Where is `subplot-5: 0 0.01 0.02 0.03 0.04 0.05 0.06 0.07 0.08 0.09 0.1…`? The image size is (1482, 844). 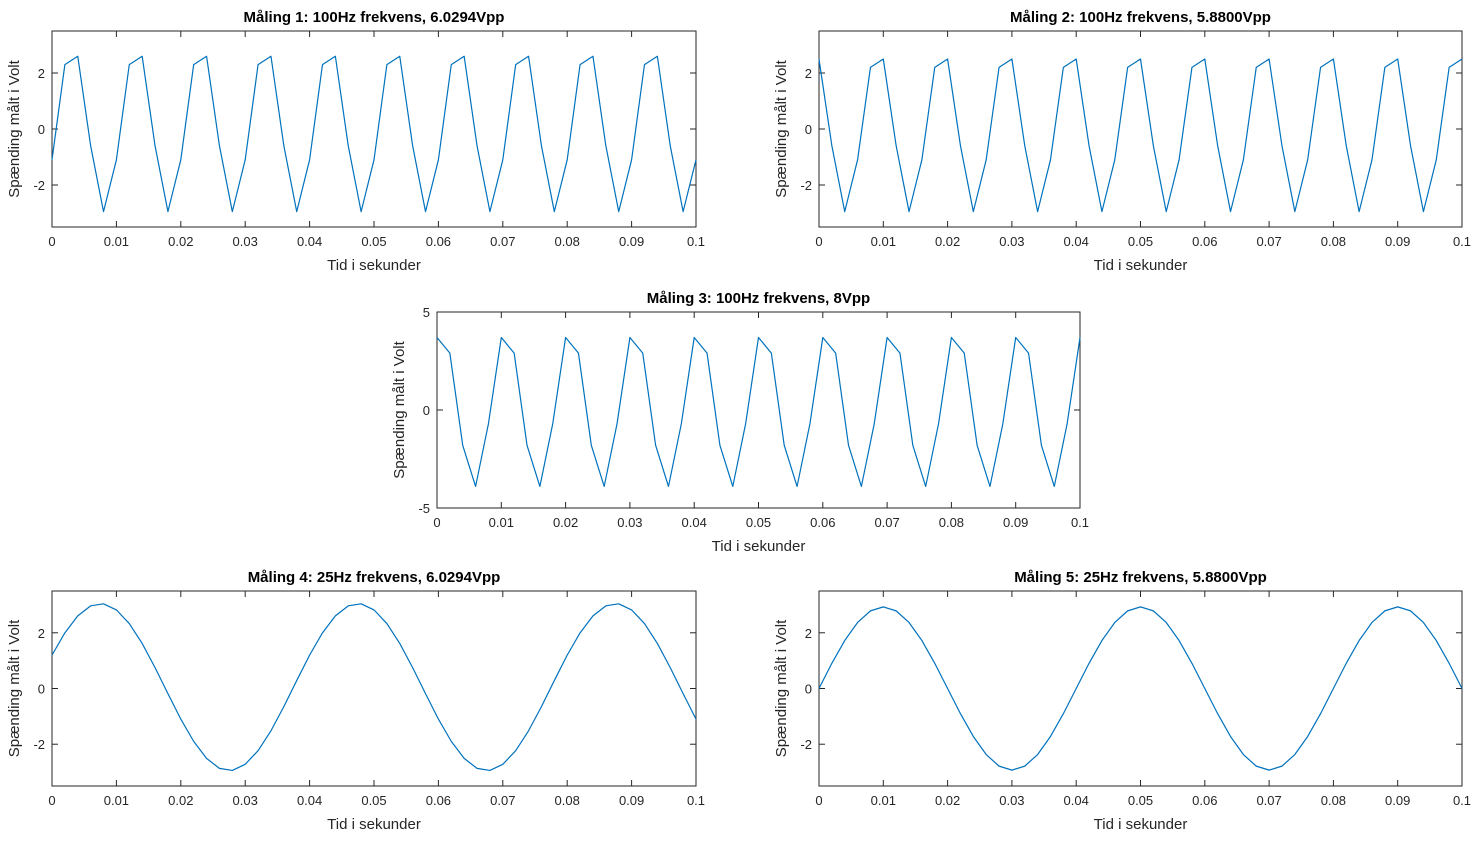 subplot-5: 0 0.01 0.02 0.03 0.04 0.05 0.06 0.07 0.08 0.09 0.1… is located at coordinates (1122, 701).